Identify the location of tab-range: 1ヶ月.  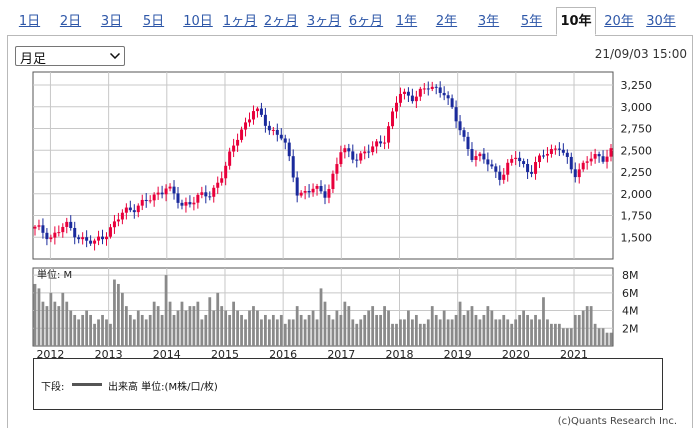
(240, 21).